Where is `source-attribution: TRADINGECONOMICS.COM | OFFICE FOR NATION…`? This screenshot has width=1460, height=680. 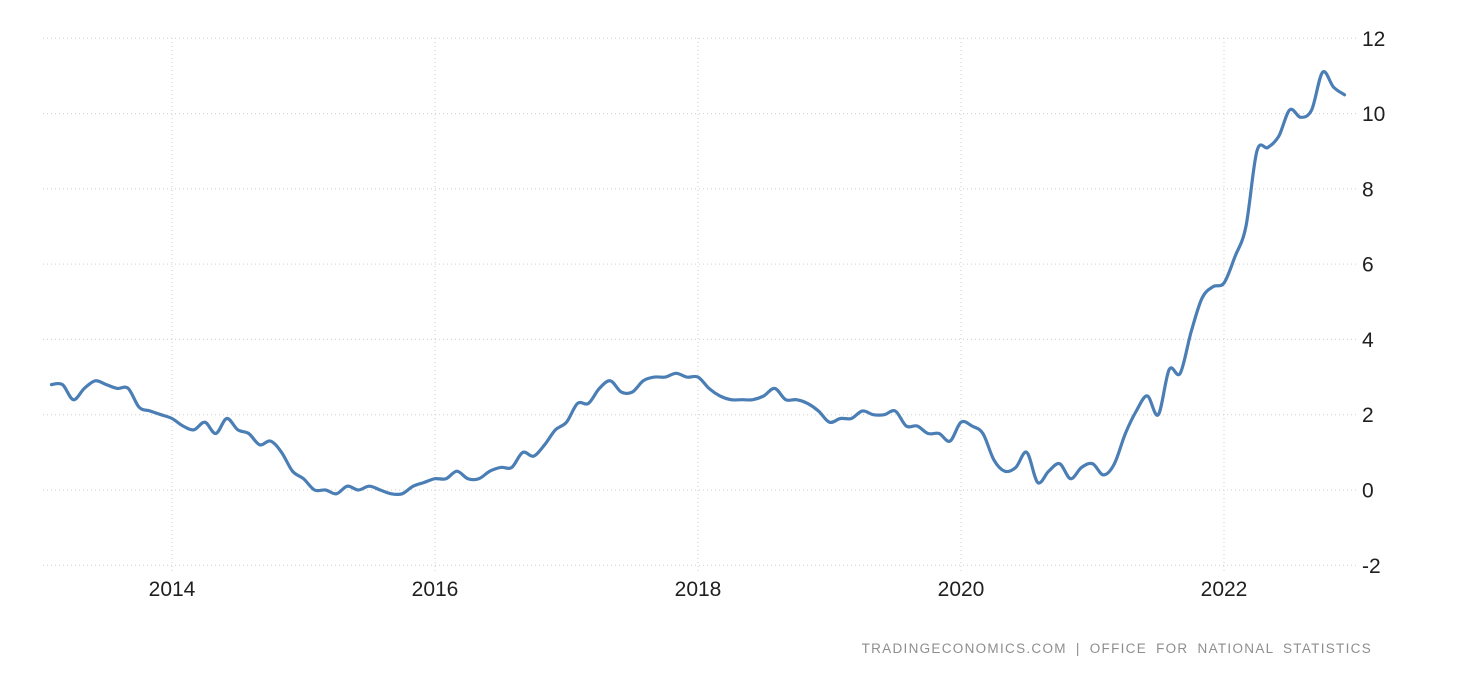 source-attribution: TRADINGECONOMICS.COM | OFFICE FOR NATION… is located at coordinates (1116, 648).